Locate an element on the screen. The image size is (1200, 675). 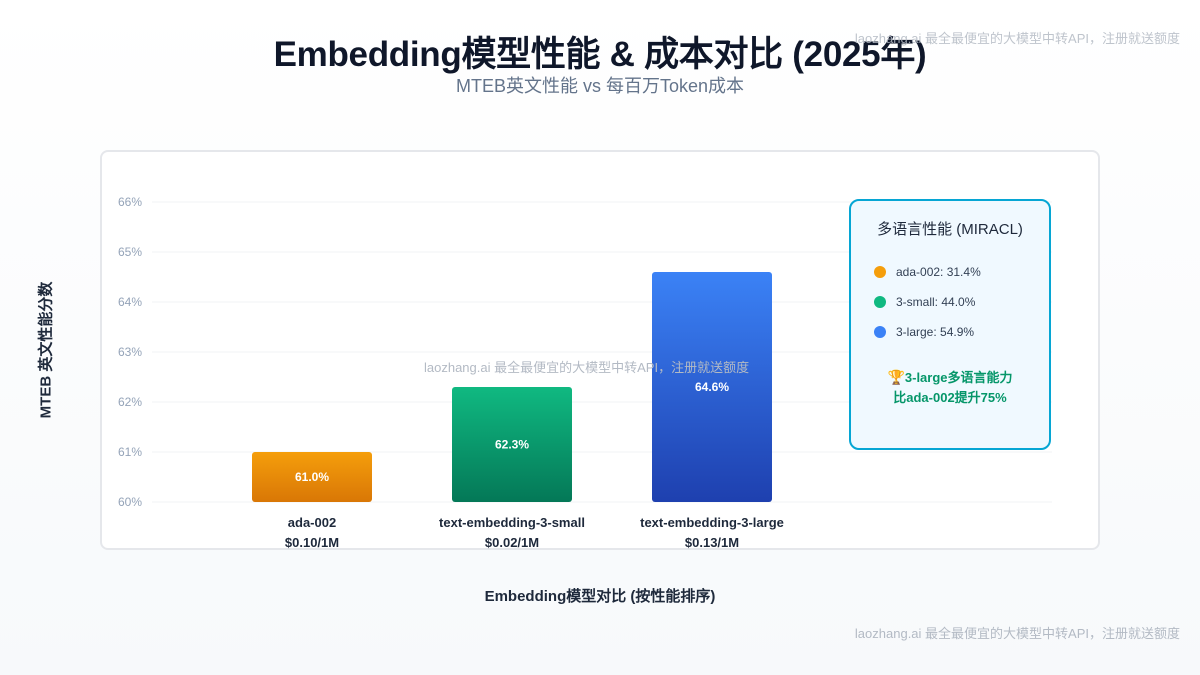
x-tick-label: ada-002 is located at coordinates (312, 522).